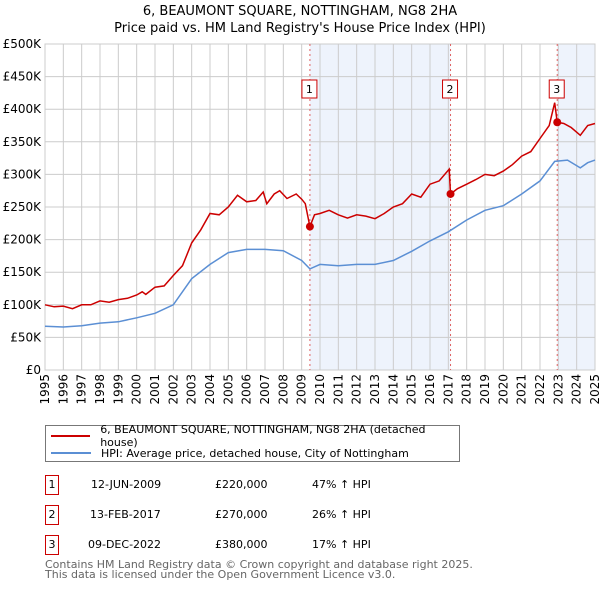 This screenshot has width=600, height=590. Describe the element at coordinates (485, 389) in the screenshot. I see `x-tick-label: 2019` at that location.